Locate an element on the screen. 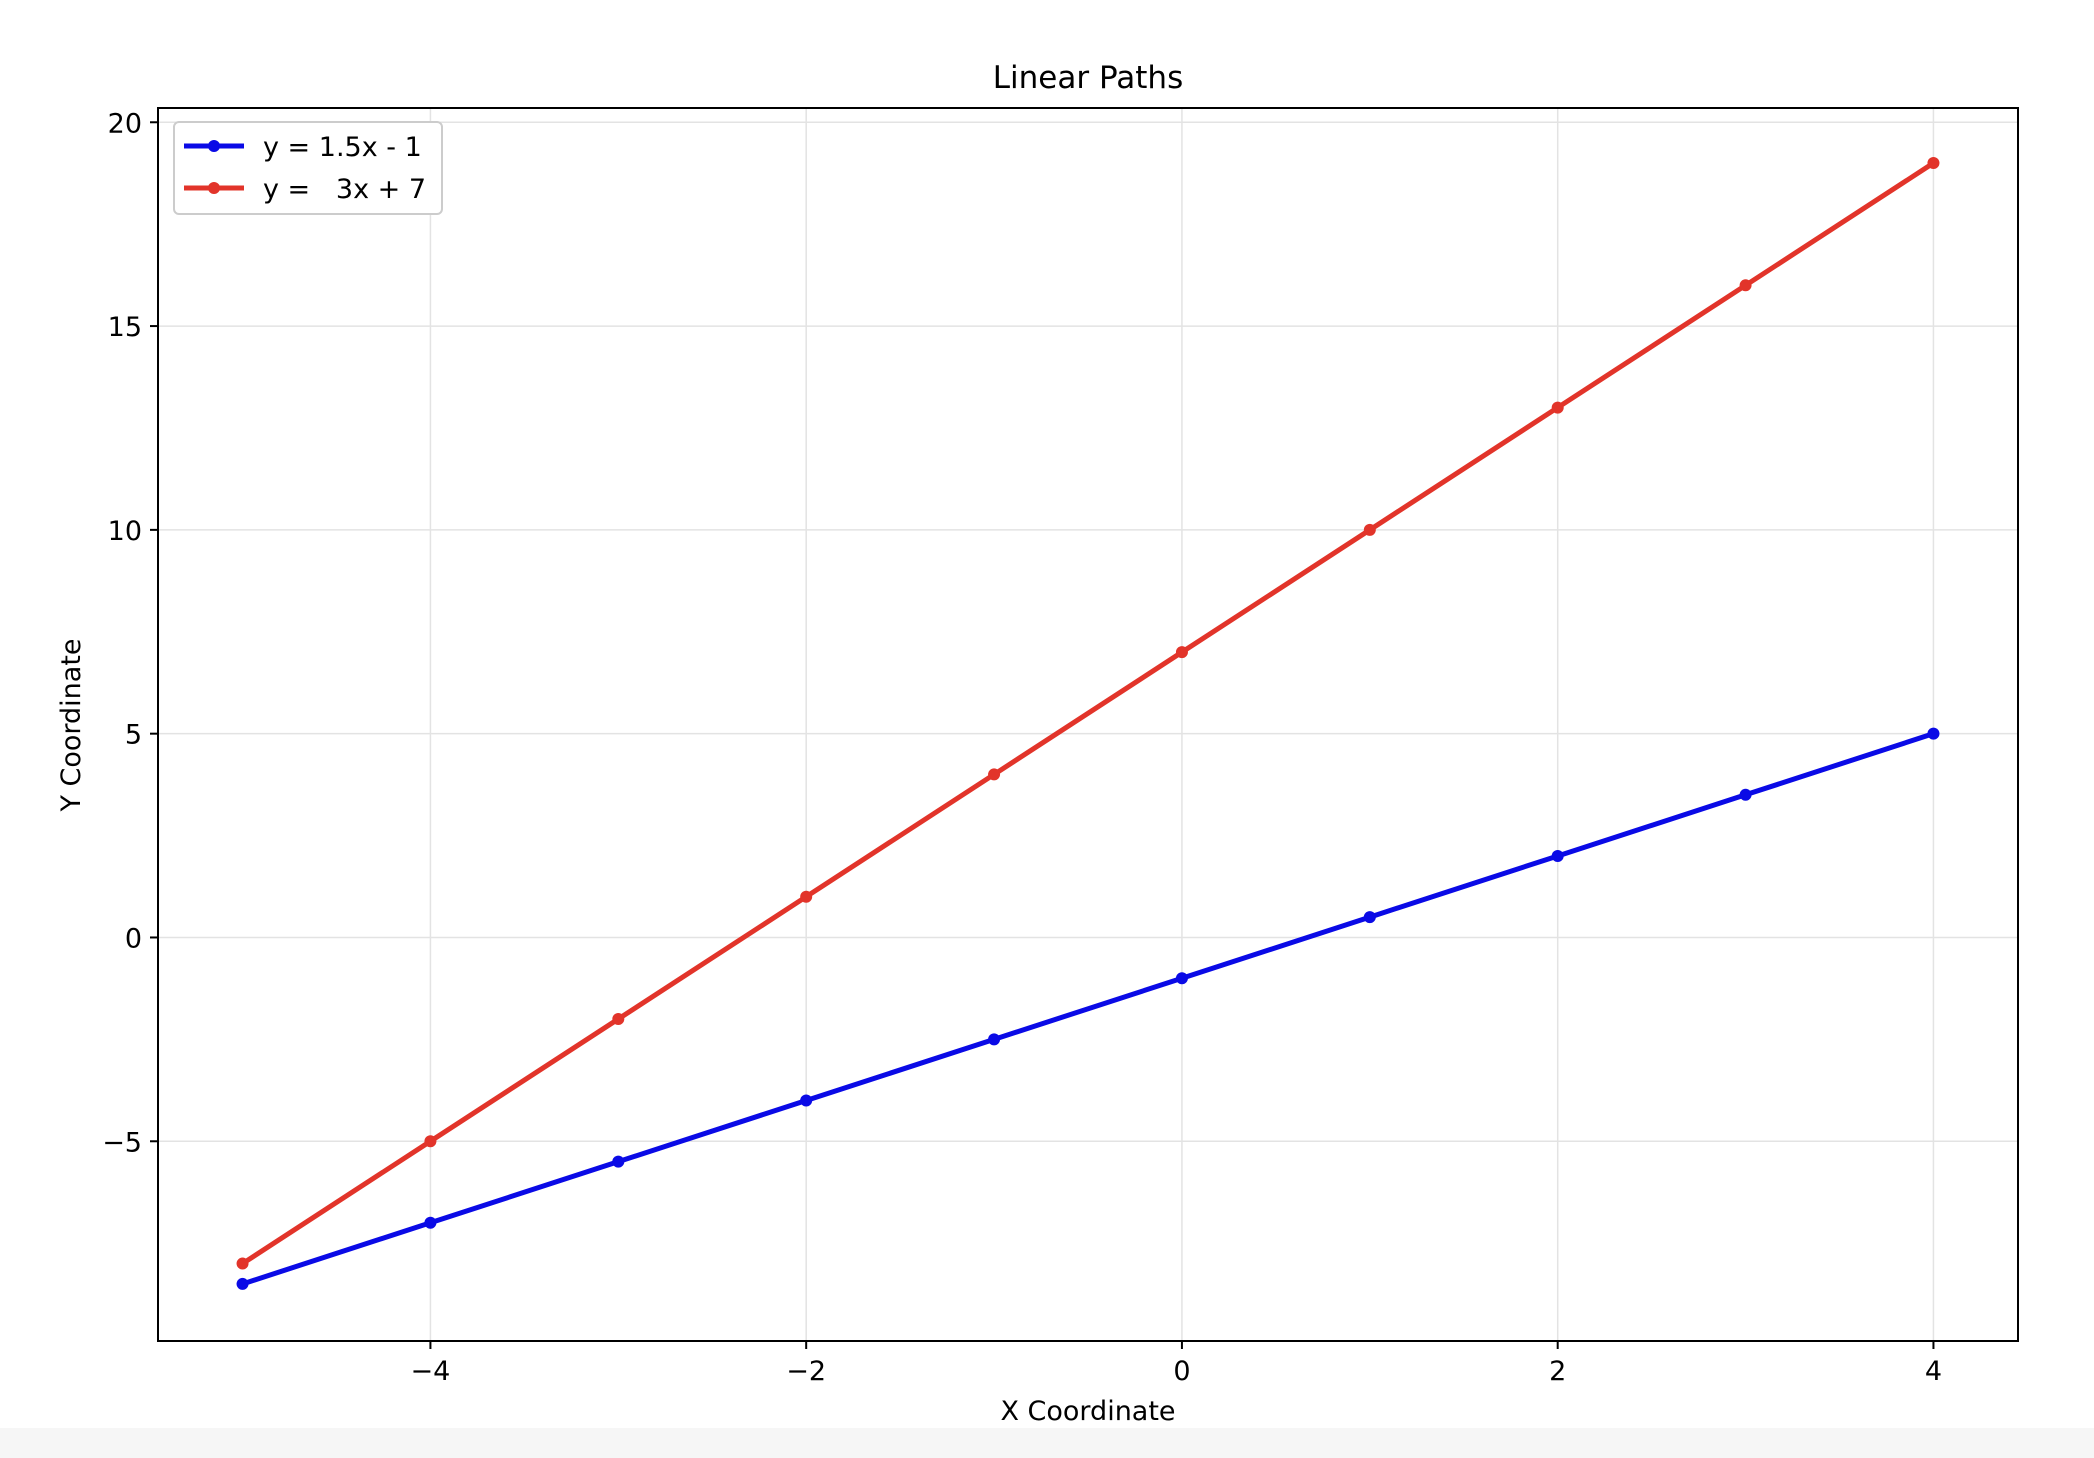 The width and height of the screenshot is (2094, 1458). x-axis: −4 −2 0 2 4 is located at coordinates (1176, 1364).